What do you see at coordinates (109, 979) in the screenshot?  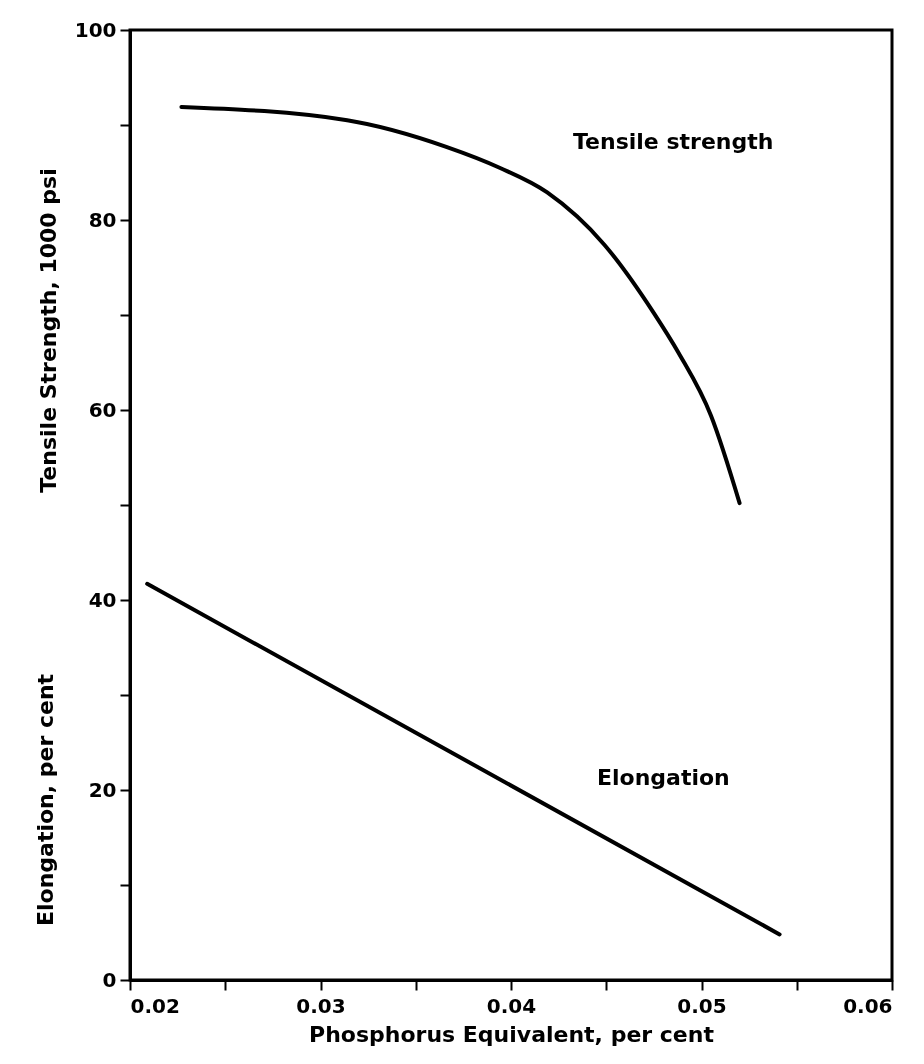 I see `y-tick-label: 0` at bounding box center [109, 979].